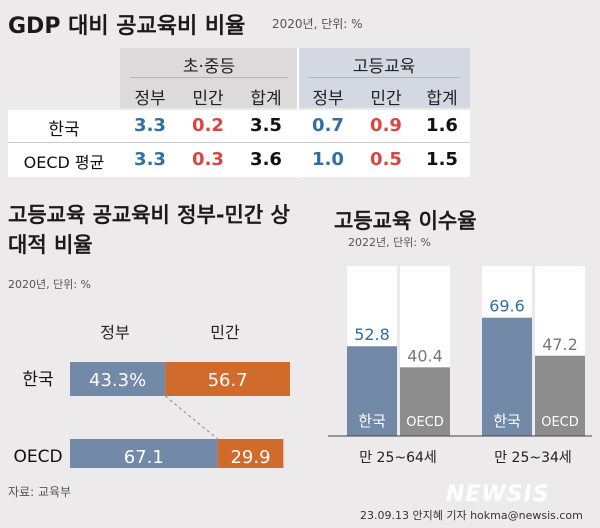 The width and height of the screenshot is (600, 528). What do you see at coordinates (328, 159) in the screenshot?
I see `table-cell: 1.0` at bounding box center [328, 159].